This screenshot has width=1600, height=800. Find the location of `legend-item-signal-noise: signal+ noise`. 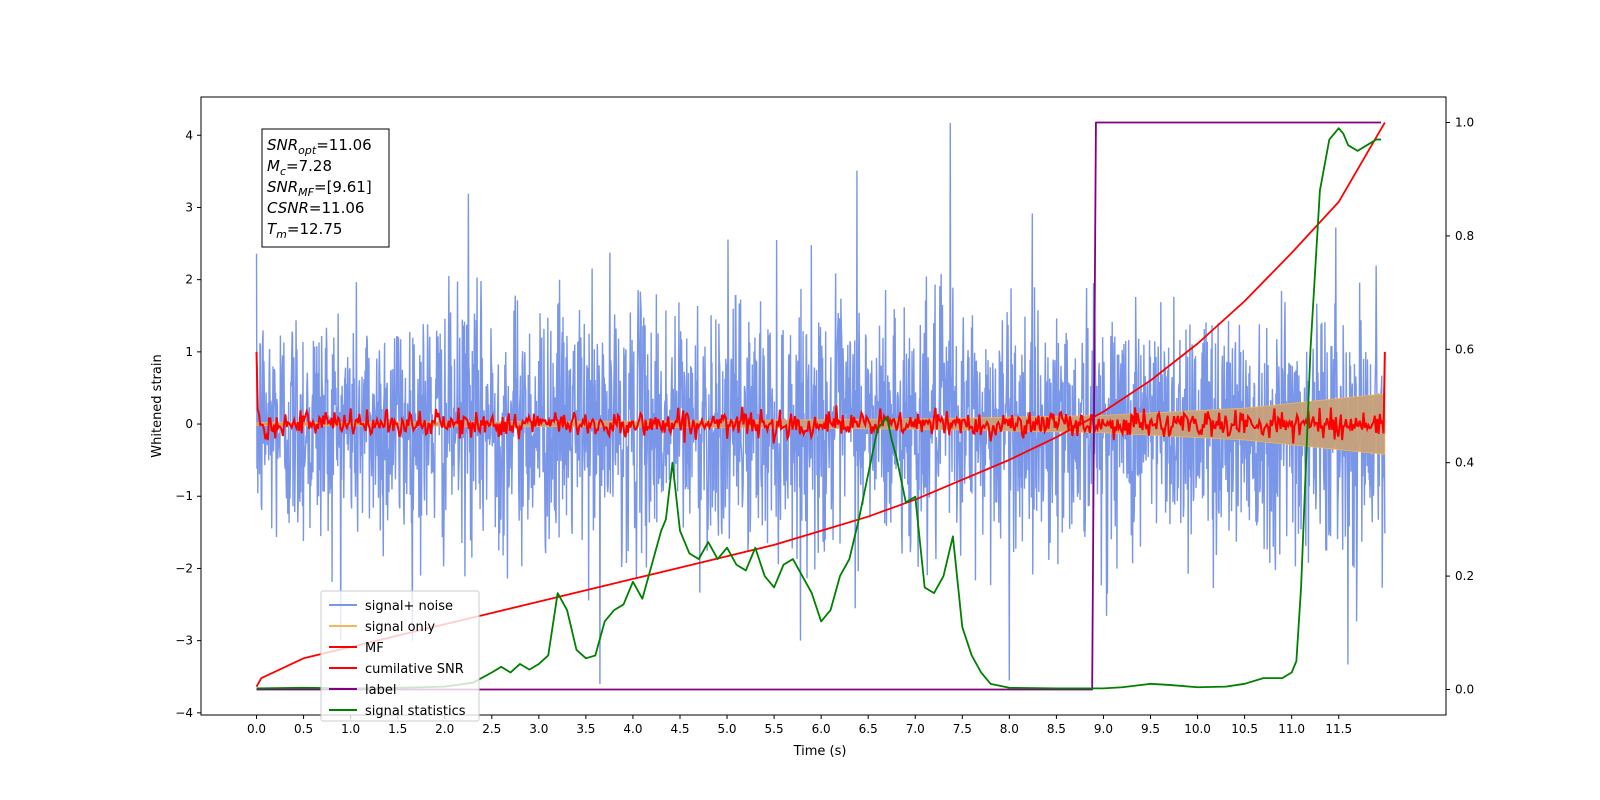

legend-item-signal-noise: signal+ noise is located at coordinates (391, 606).